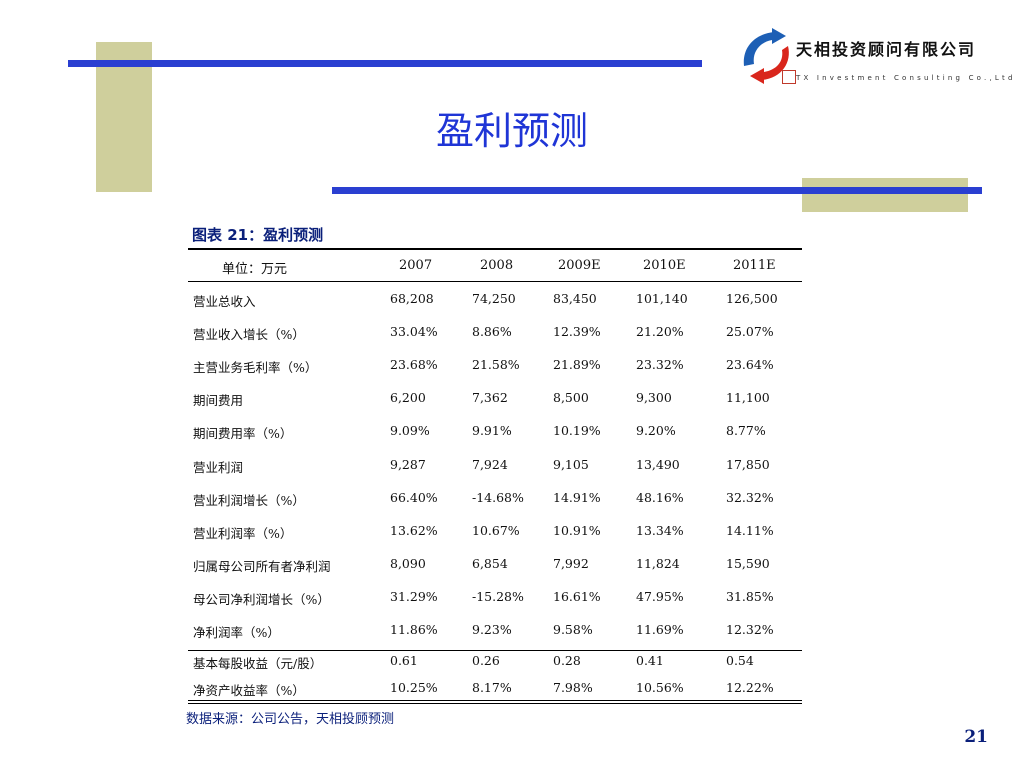  I want to click on table-cell: 21.58%, so click(496, 365).